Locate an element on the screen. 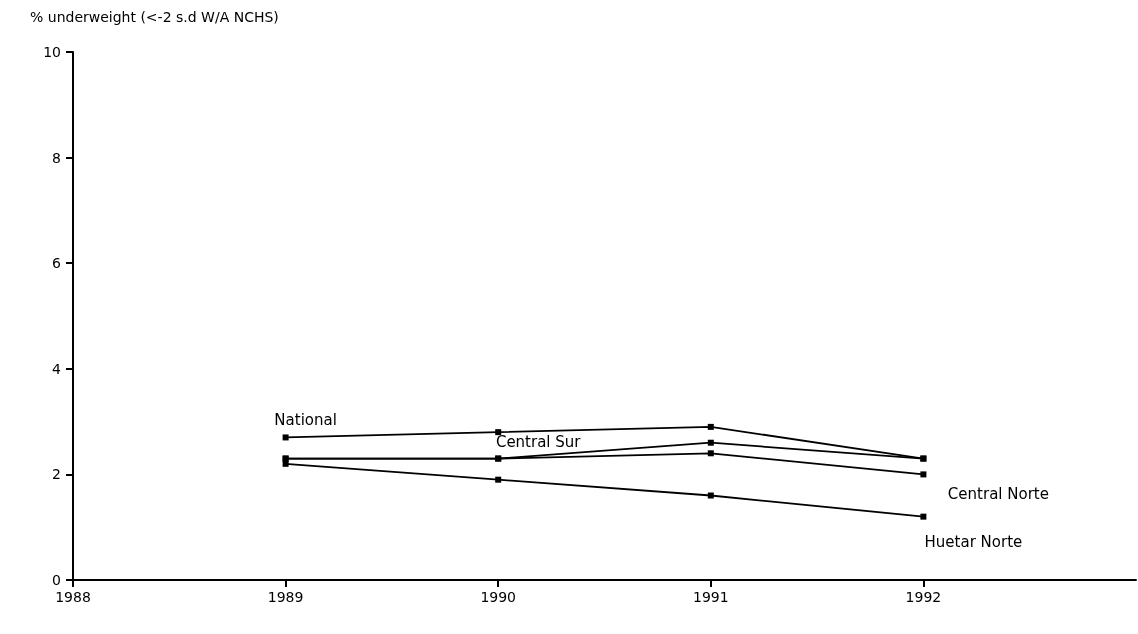 The width and height of the screenshot is (1138, 634). y-tick-label: 8 is located at coordinates (56, 157).